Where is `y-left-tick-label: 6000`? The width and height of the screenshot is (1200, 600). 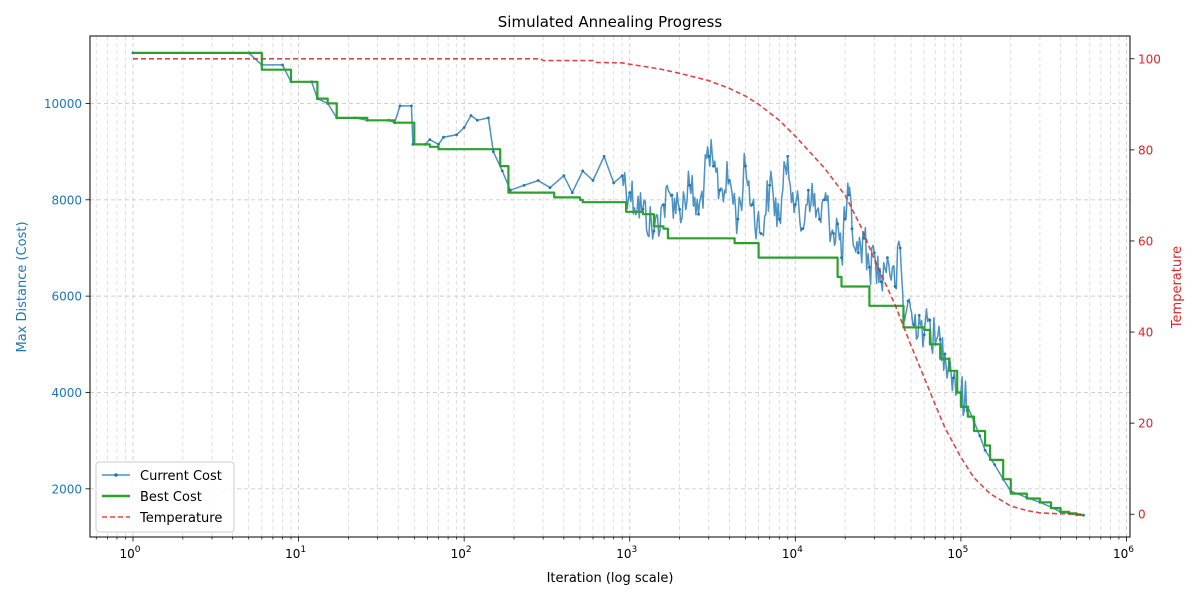
y-left-tick-label: 6000 is located at coordinates (66, 297).